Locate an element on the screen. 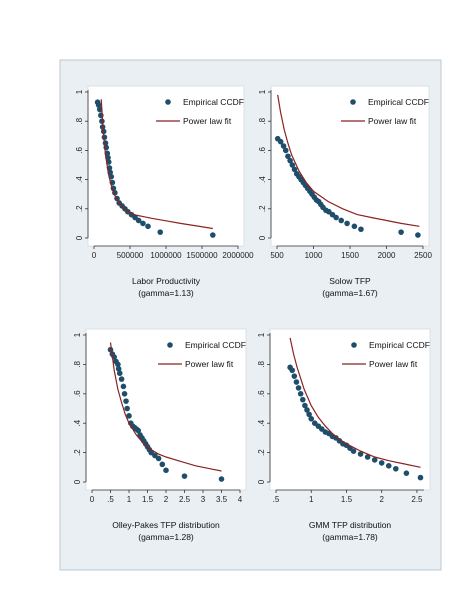 The height and width of the screenshot is (608, 471). x-tick-label: 4 is located at coordinates (240, 499).